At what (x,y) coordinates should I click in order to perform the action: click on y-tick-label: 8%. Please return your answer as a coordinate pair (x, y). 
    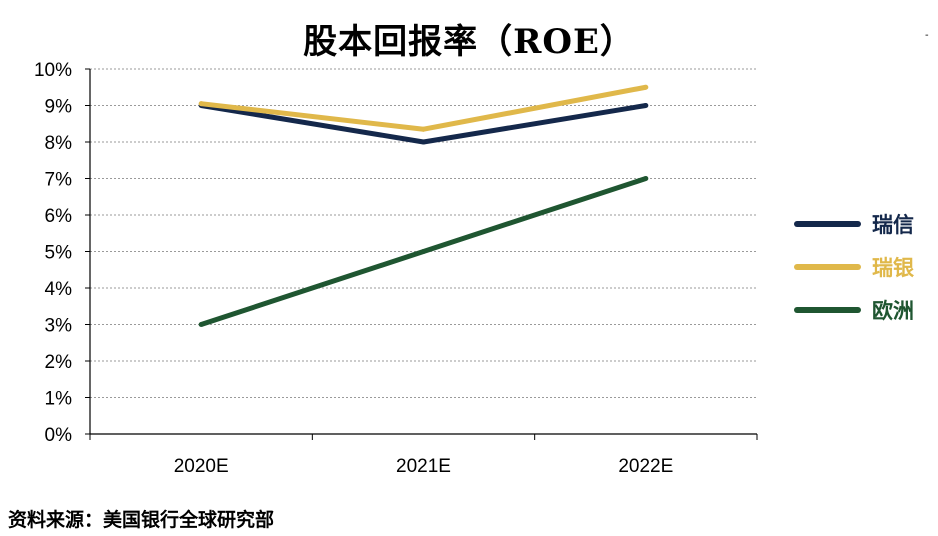
    Looking at the image, I should click on (59, 143).